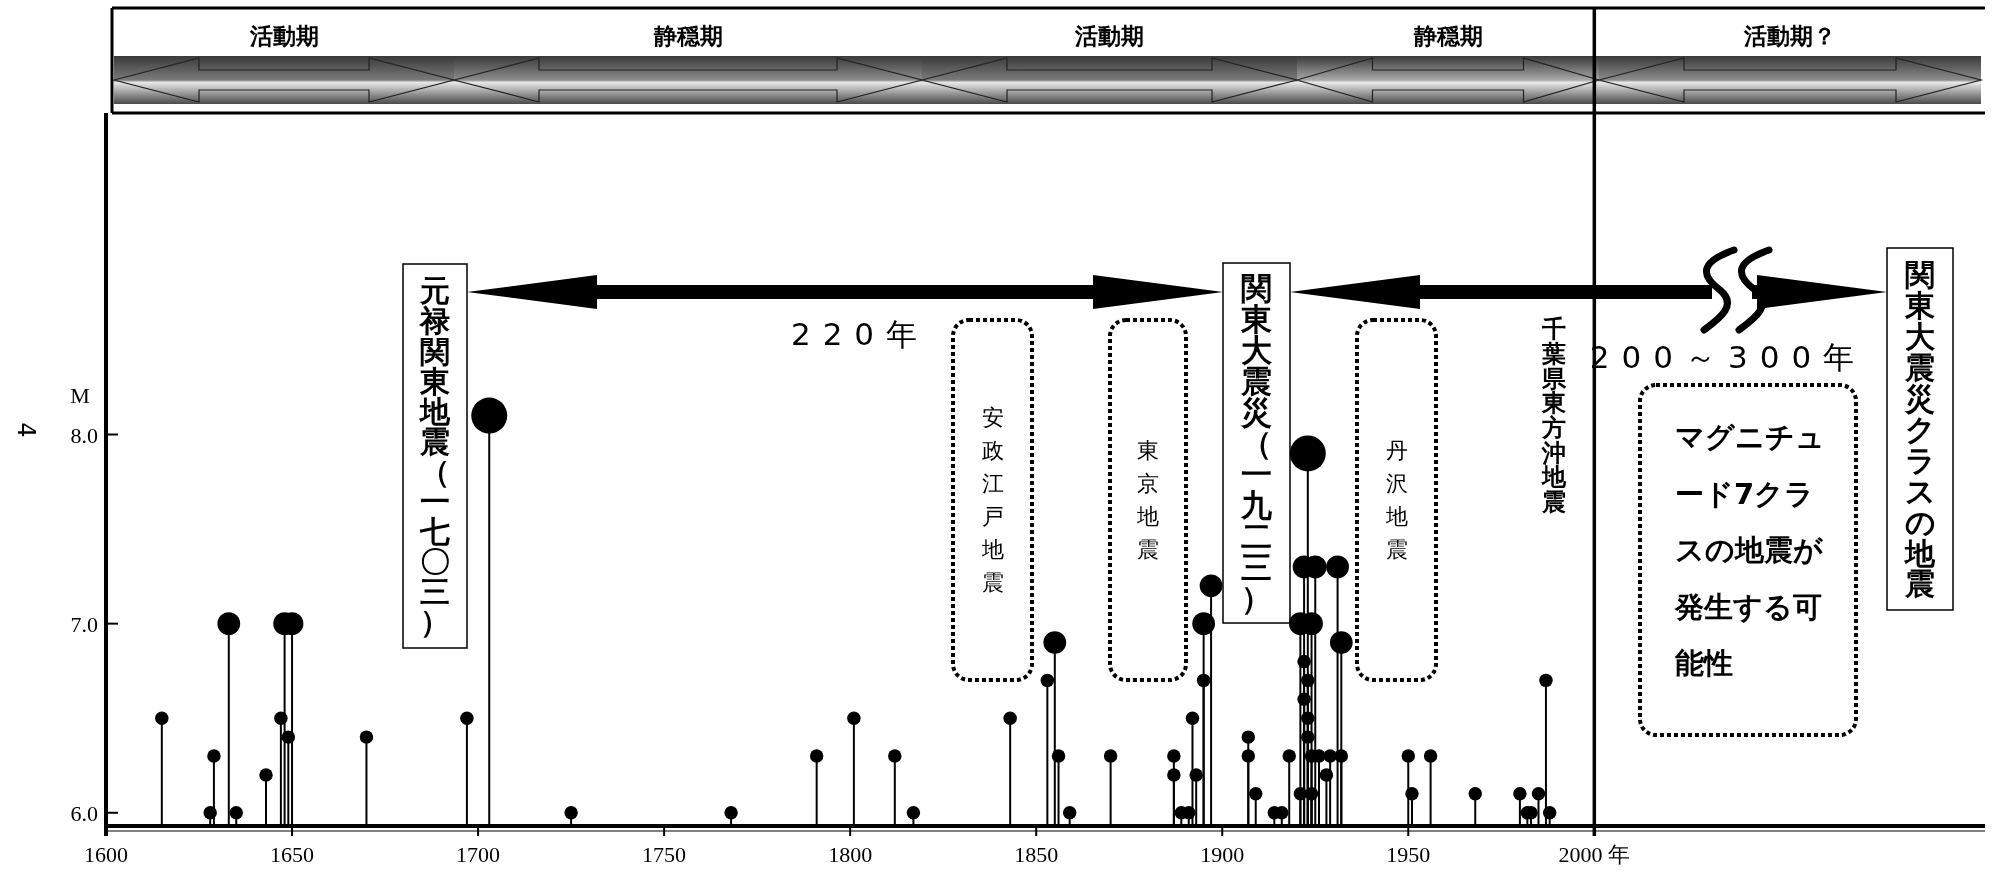 The width and height of the screenshot is (1993, 873). What do you see at coordinates (1920, 429) in the screenshot?
I see `text: 関東大震災クラスの地震` at bounding box center [1920, 429].